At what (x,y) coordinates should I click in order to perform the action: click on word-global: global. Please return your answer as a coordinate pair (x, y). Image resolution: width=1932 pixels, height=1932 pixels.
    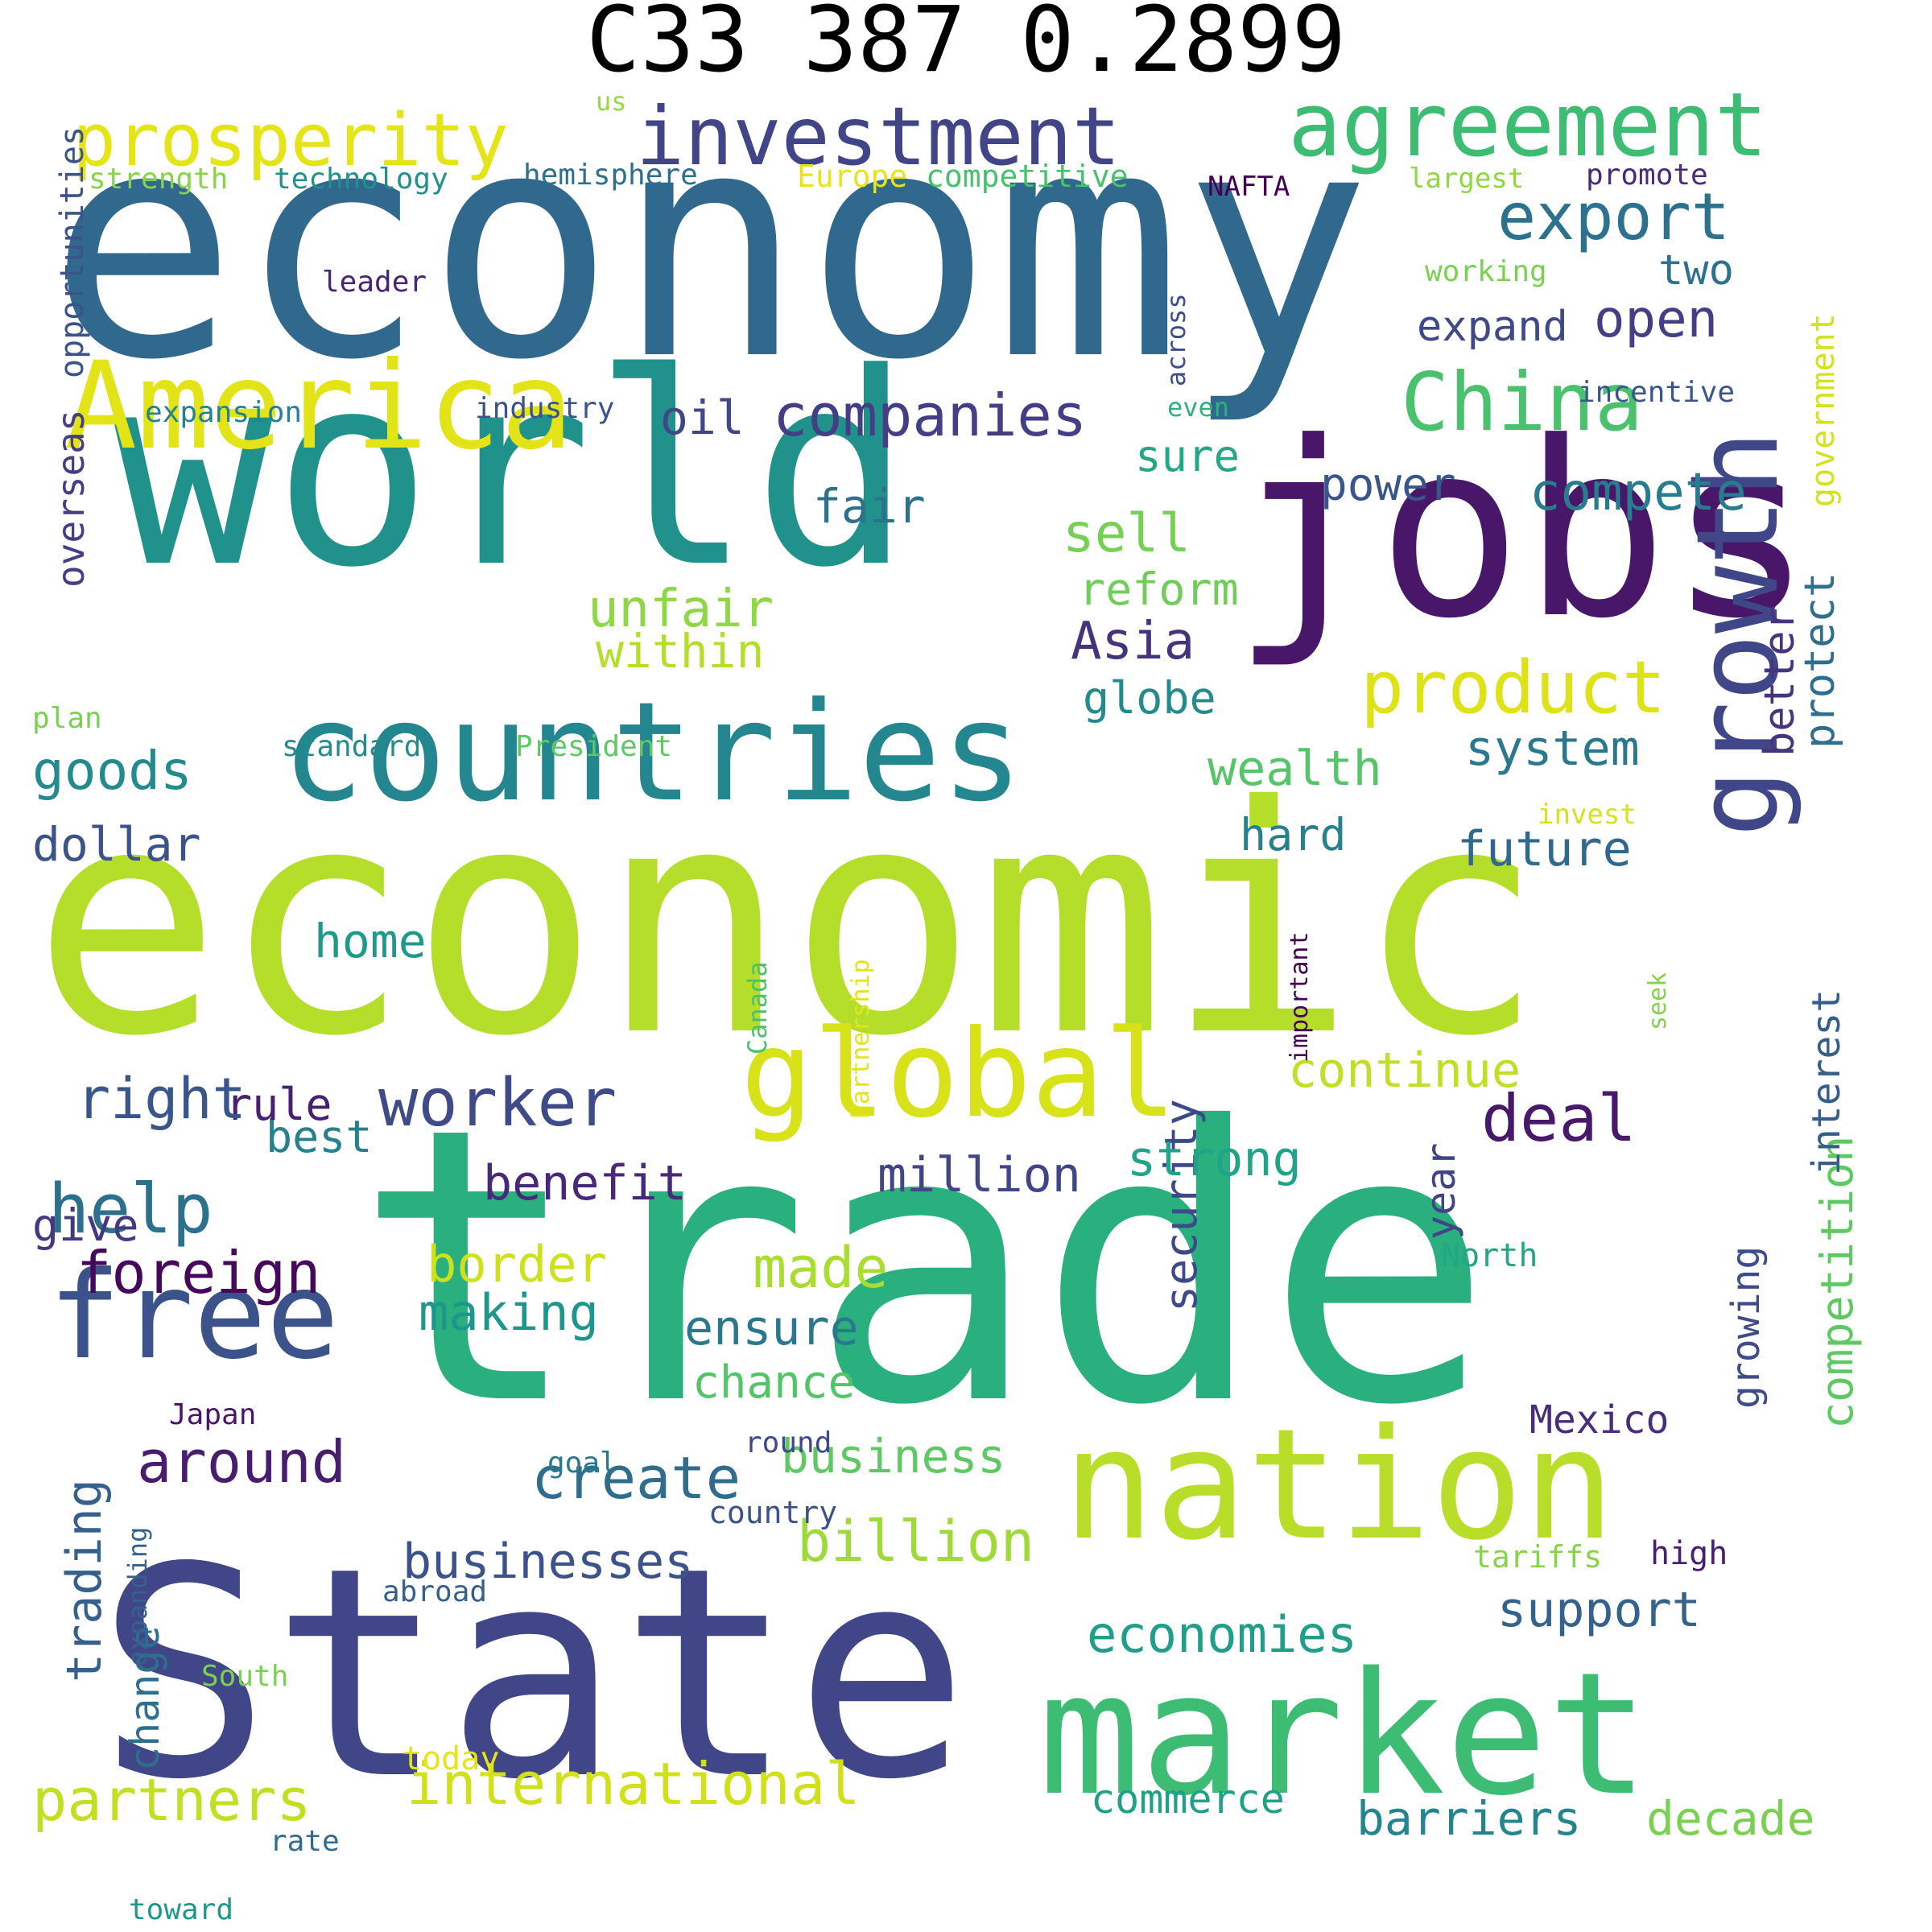
    Looking at the image, I should click on (959, 1075).